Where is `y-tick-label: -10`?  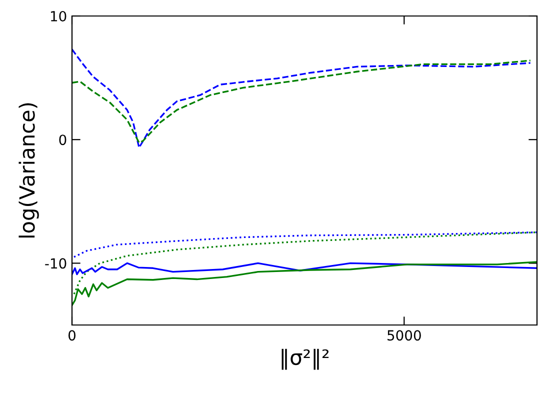
y-tick-label: -10 is located at coordinates (55, 263).